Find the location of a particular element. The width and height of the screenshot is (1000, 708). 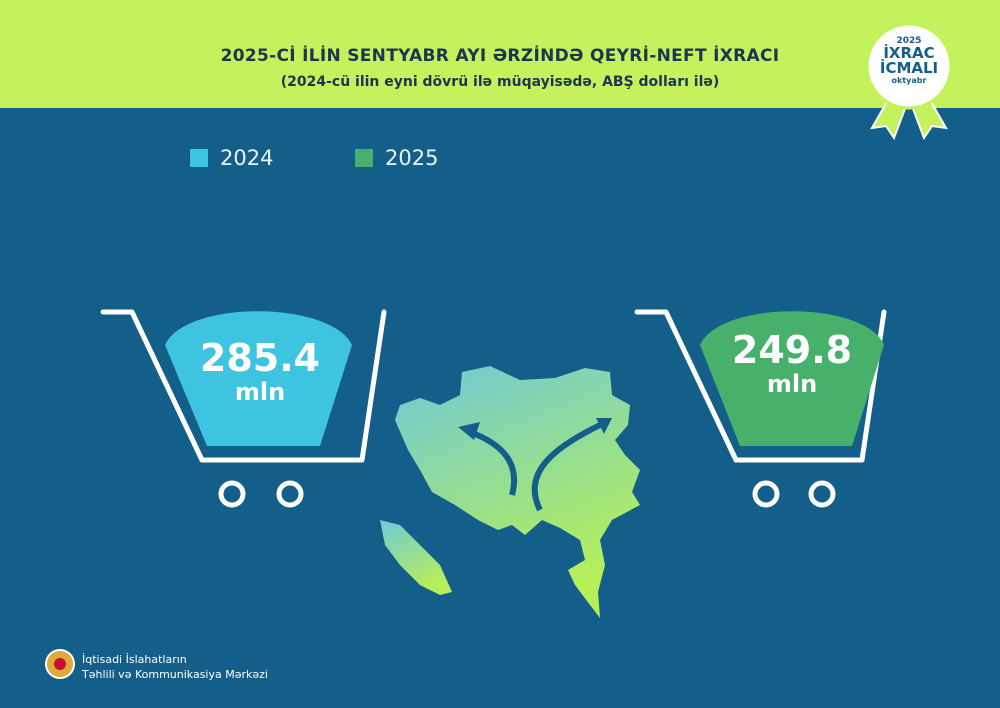

legend-label: 2025 is located at coordinates (412, 158).